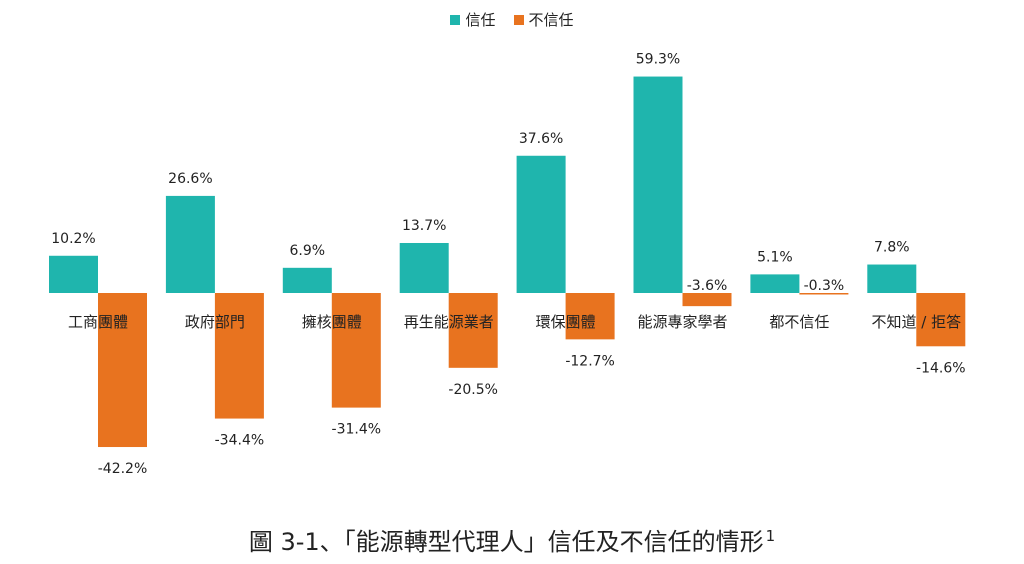  What do you see at coordinates (590, 361) in the screenshot?
I see `data-label-distrust-4: -12.7%` at bounding box center [590, 361].